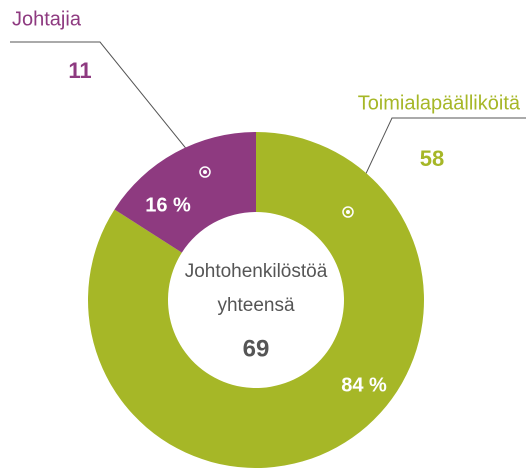 This screenshot has width=526, height=470. I want to click on leader-line, so click(108, 107).